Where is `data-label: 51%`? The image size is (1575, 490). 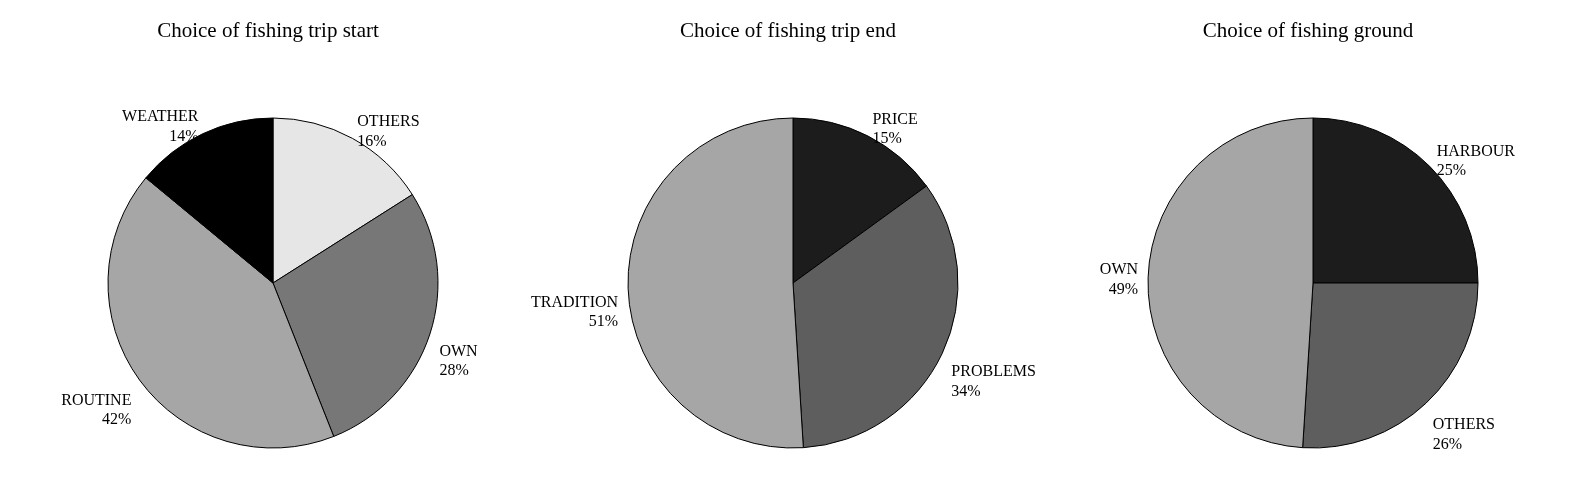
data-label: 51% is located at coordinates (603, 321).